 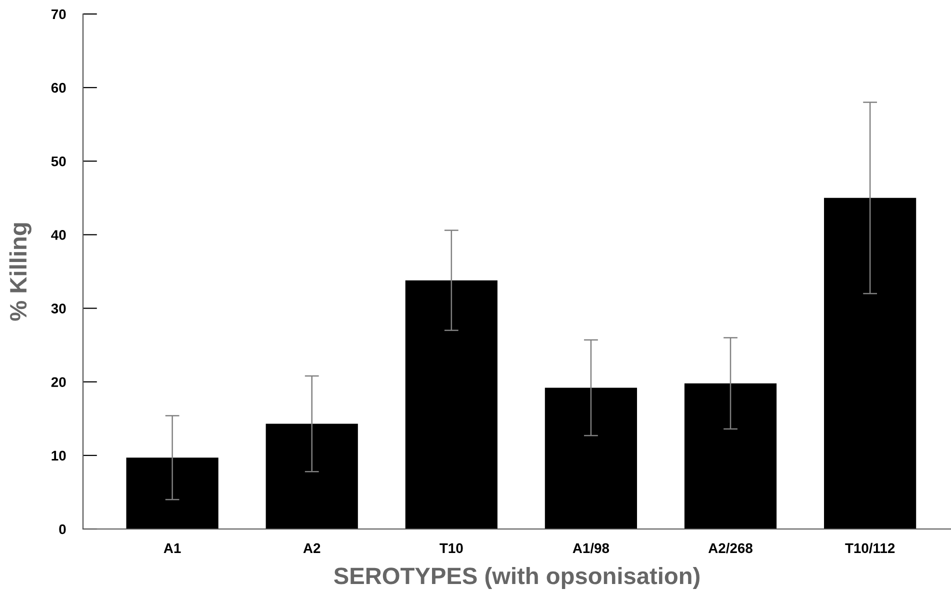 I want to click on y-axis-title: % Killing, so click(x=20, y=272).